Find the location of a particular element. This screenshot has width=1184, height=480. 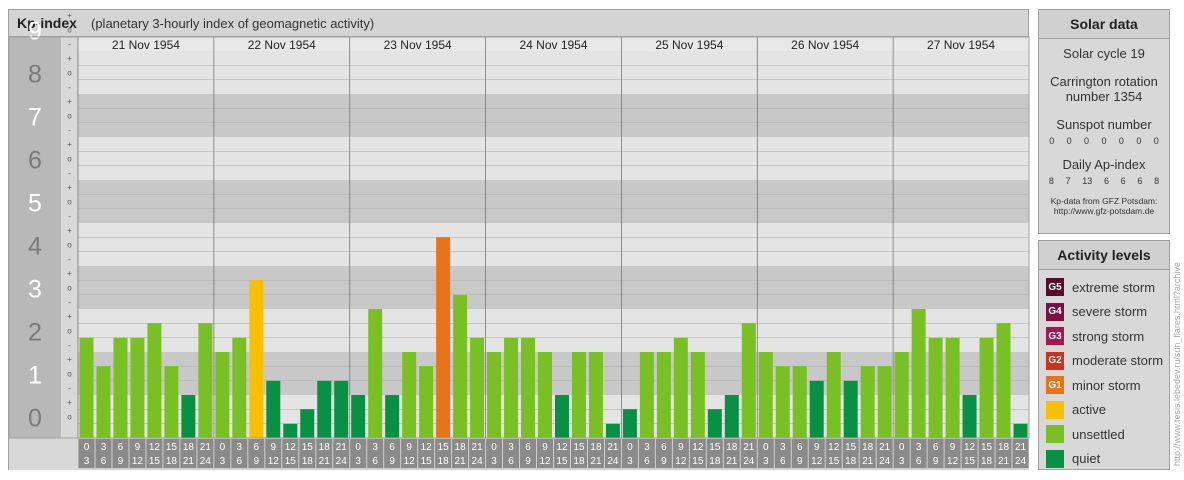

activity-levels-title: Activity levels is located at coordinates (1104, 255).